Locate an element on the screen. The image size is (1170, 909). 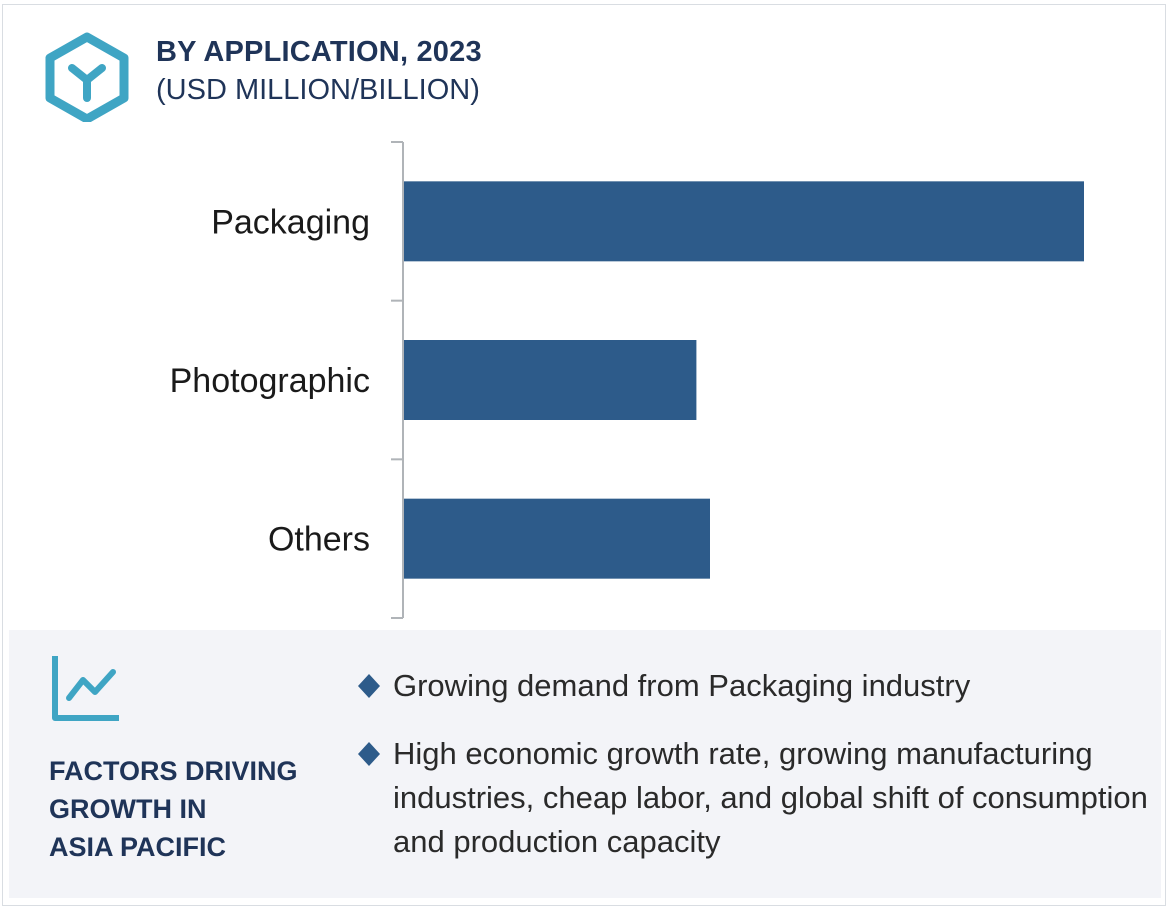
factor-item: Growing demand from Packaging industry is located at coordinates (757, 686).